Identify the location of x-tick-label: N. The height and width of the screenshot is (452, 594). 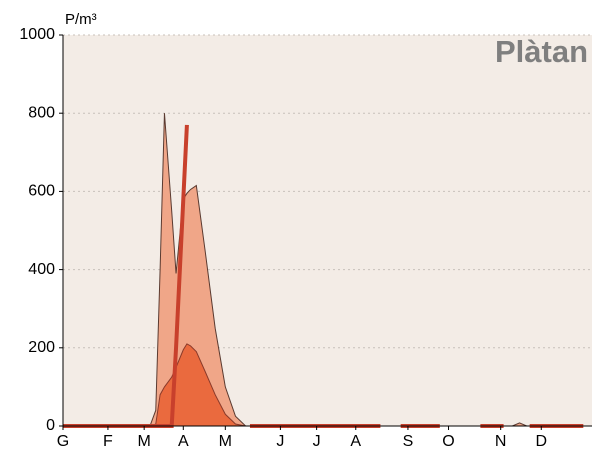
(501, 441).